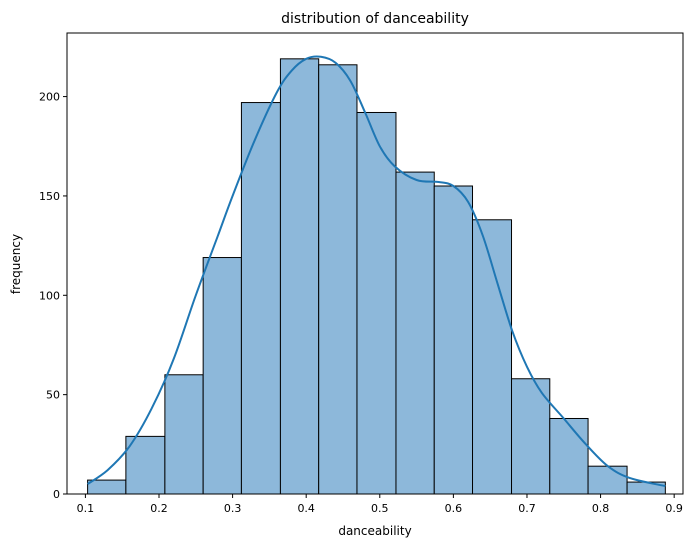  What do you see at coordinates (674, 508) in the screenshot?
I see `x-tick-label: 0.9` at bounding box center [674, 508].